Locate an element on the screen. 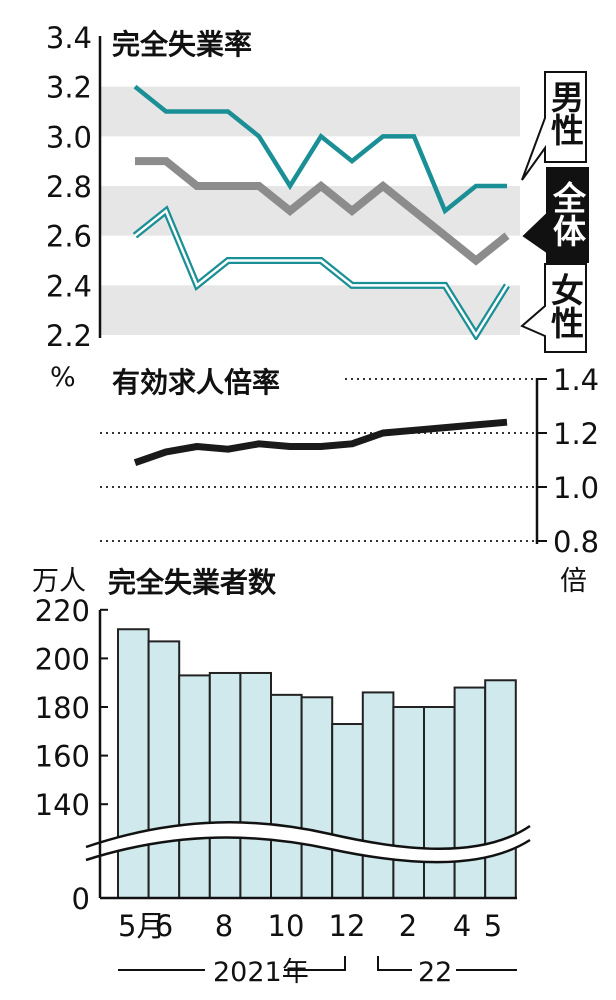  year-label-2022: 22 is located at coordinates (435, 972).